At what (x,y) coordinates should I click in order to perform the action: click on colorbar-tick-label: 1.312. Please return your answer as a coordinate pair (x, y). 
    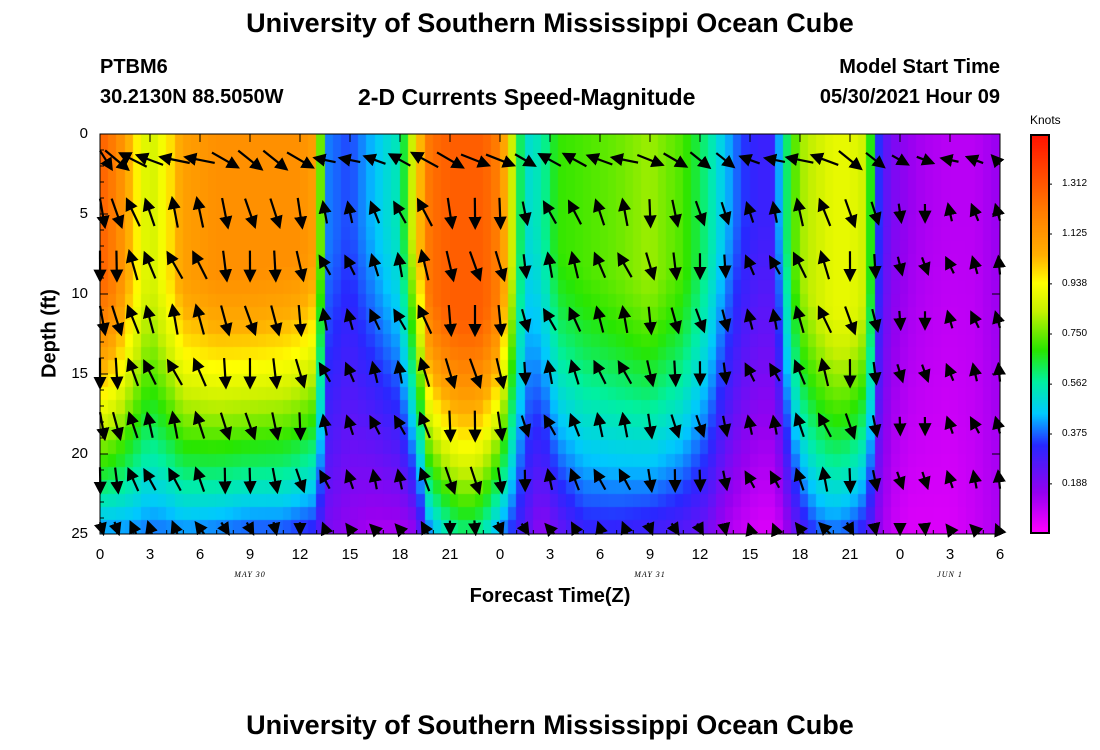
    Looking at the image, I should click on (1075, 184).